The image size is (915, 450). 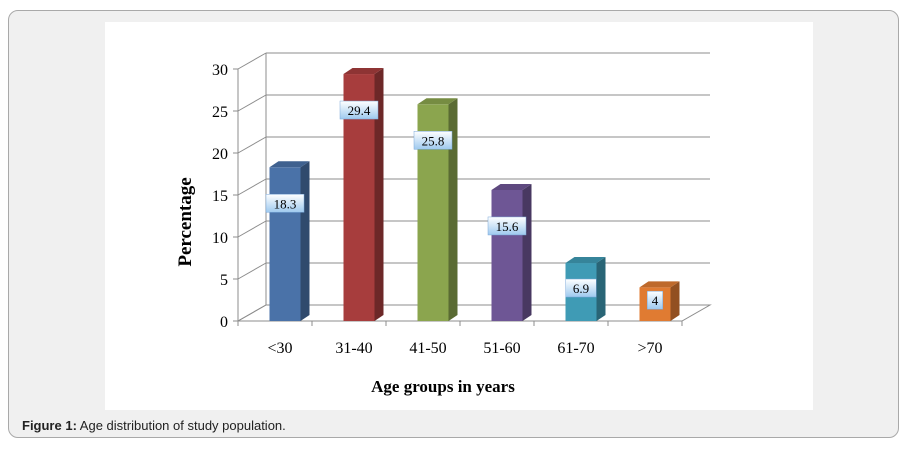 What do you see at coordinates (181, 425) in the screenshot?
I see `caption-text: Age distribution of study population.` at bounding box center [181, 425].